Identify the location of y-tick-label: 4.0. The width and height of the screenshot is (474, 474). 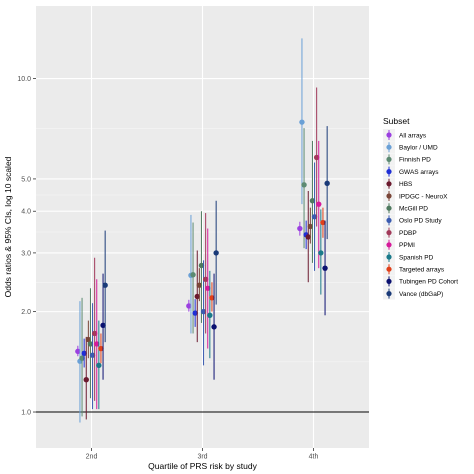
(26, 212).